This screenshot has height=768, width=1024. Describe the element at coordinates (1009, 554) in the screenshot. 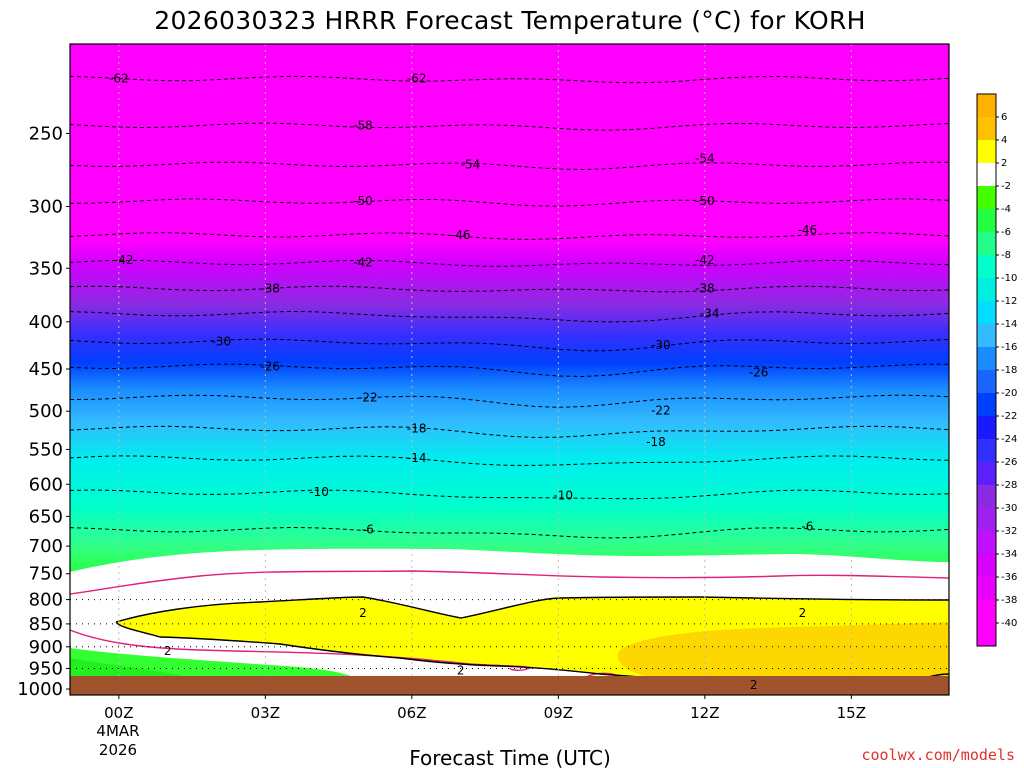

I see `colorbar-tick-label: -34` at that location.